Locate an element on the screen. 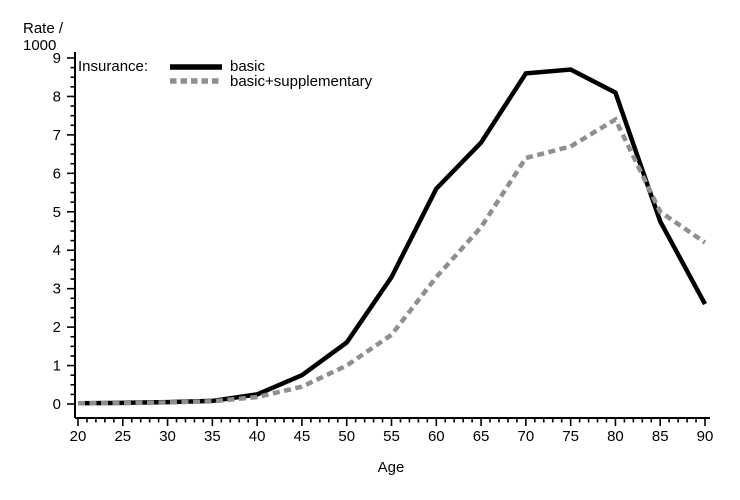 The height and width of the screenshot is (500, 740). y-axis-title-line2: 1000 is located at coordinates (40, 45).